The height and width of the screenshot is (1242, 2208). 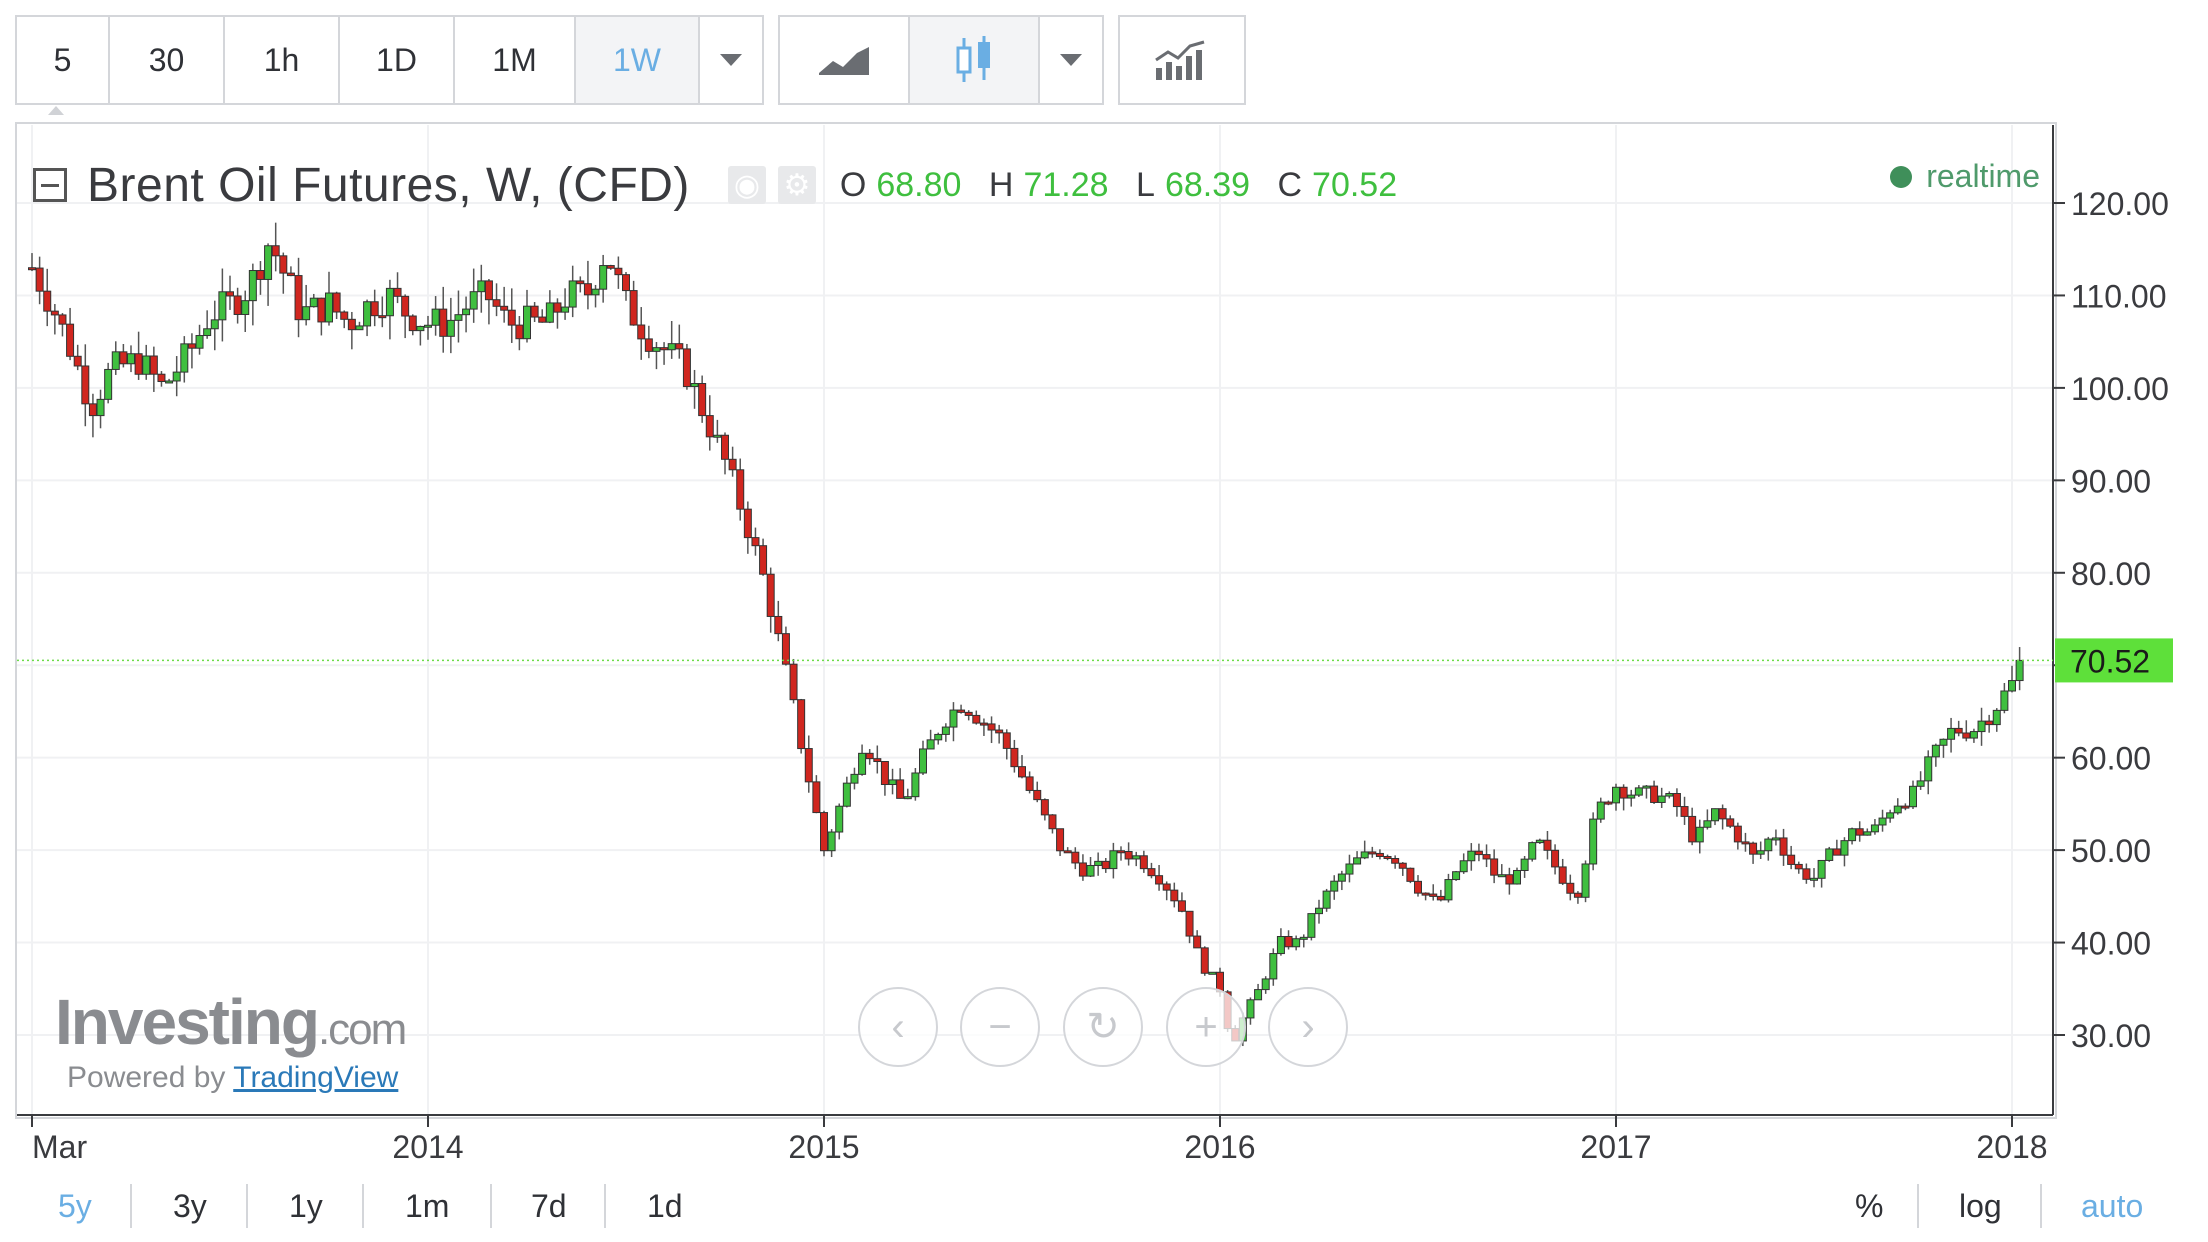 What do you see at coordinates (75, 1206) in the screenshot?
I see `range-5y-button: 5y` at bounding box center [75, 1206].